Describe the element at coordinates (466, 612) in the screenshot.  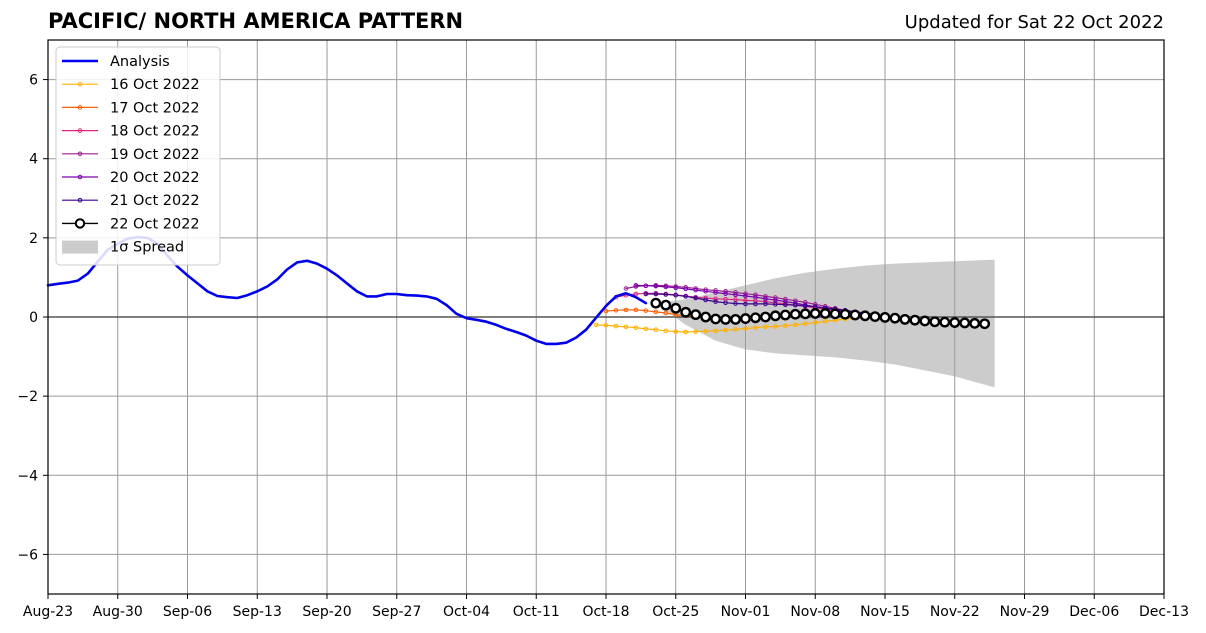
I see `x-tick-label: Oct-04` at that location.